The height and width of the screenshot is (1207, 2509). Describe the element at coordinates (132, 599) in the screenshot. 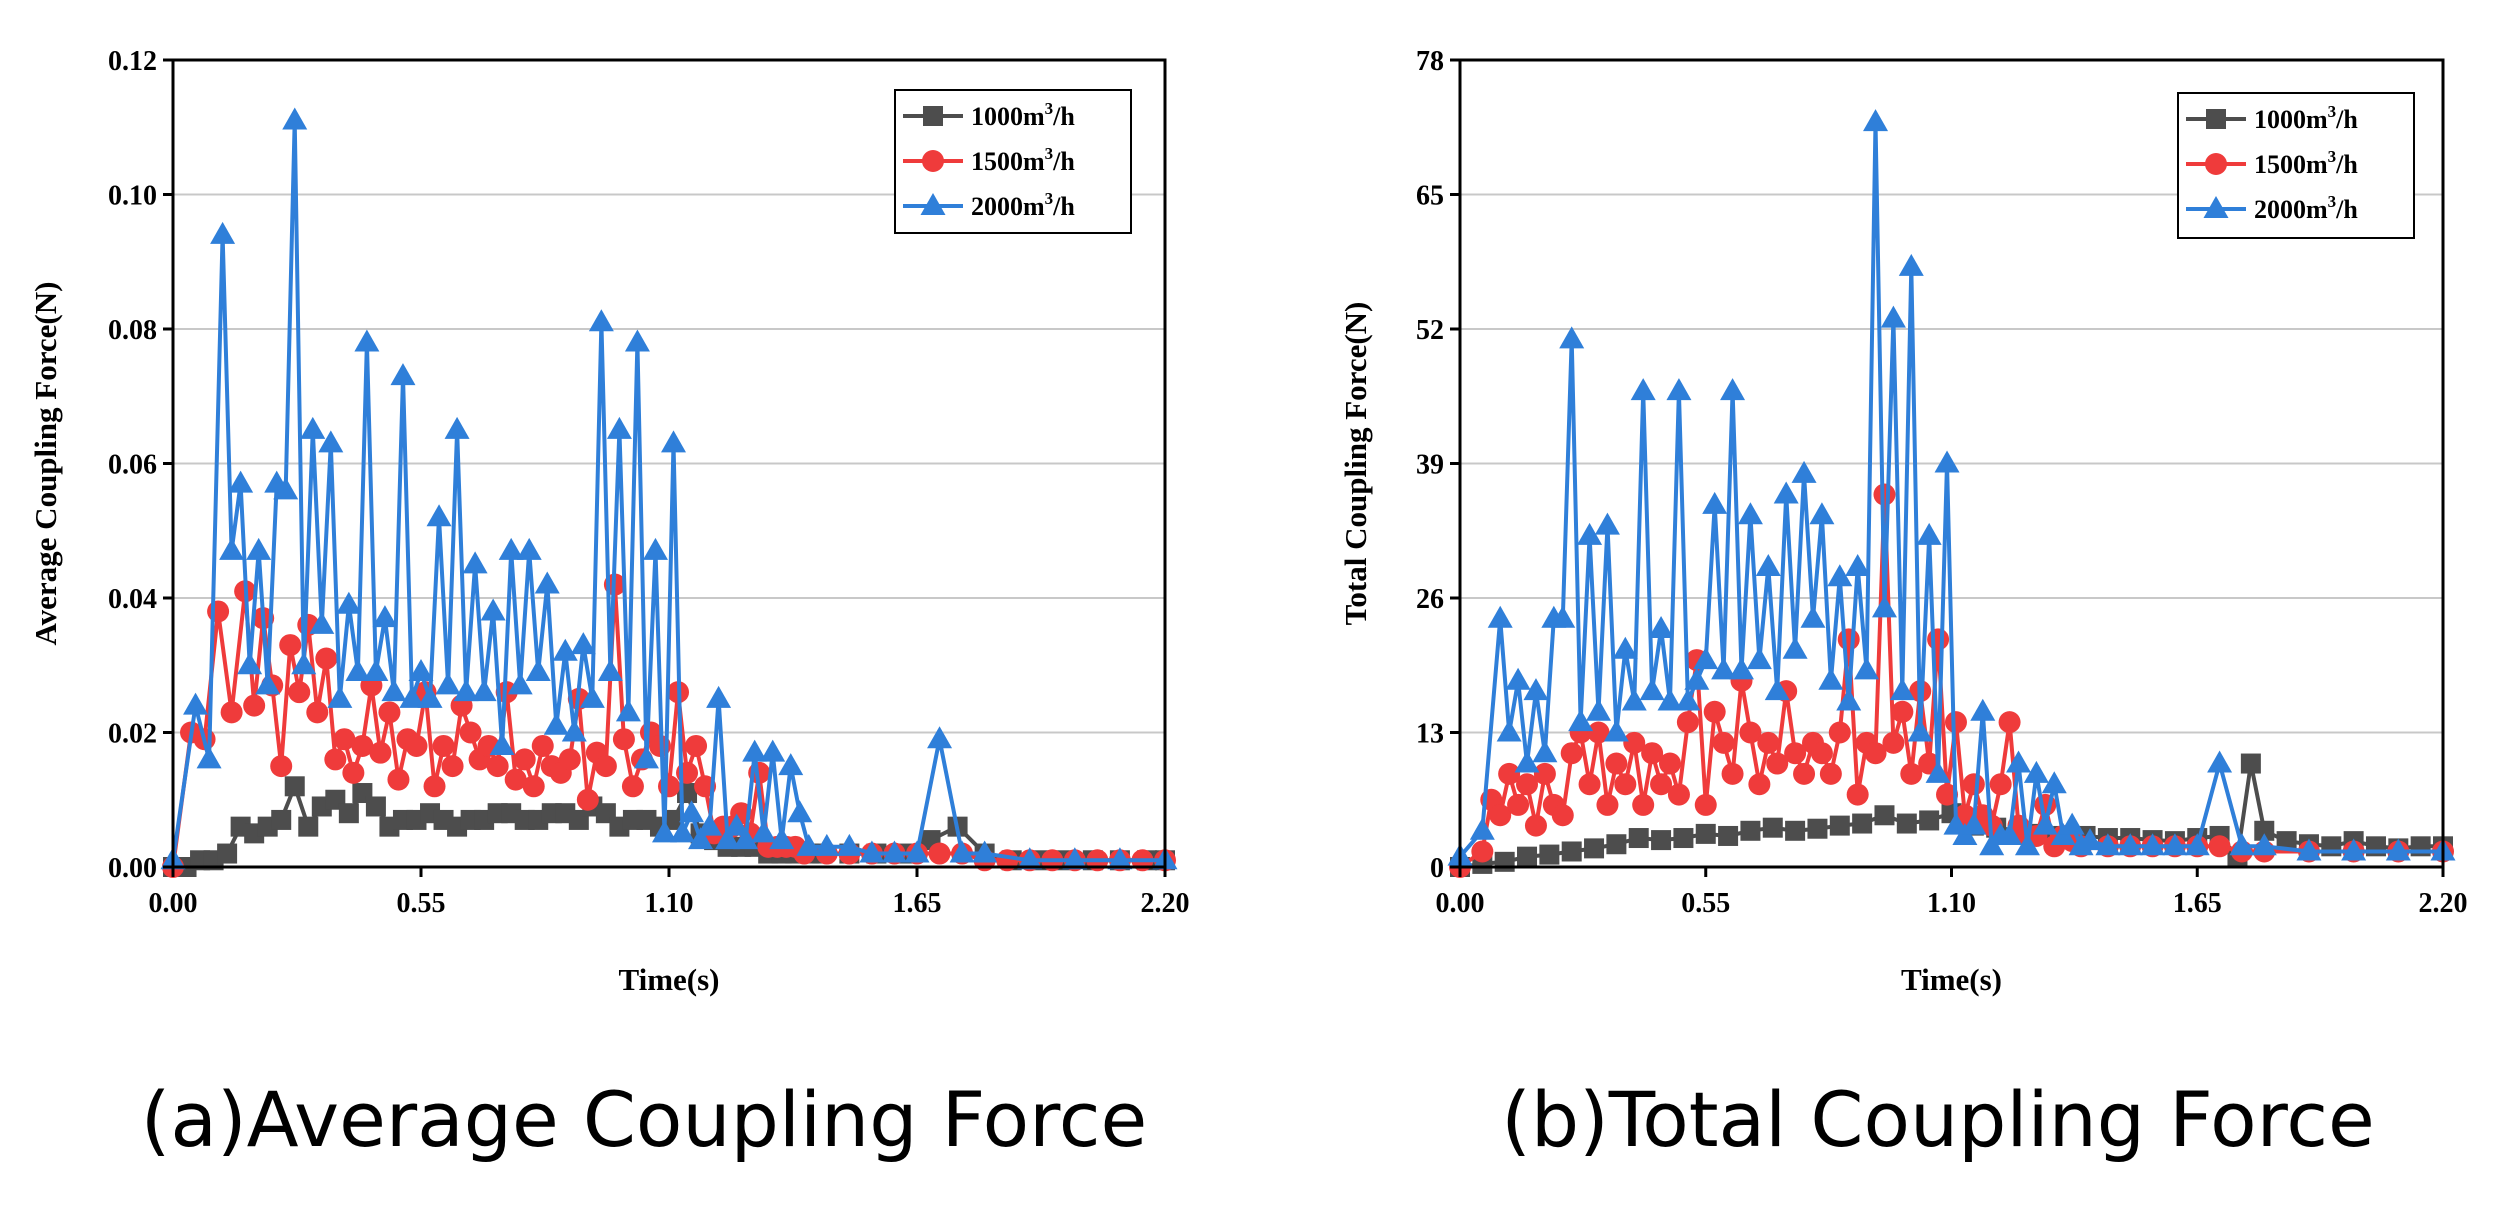

I see `y-tick-label: 0.04` at that location.